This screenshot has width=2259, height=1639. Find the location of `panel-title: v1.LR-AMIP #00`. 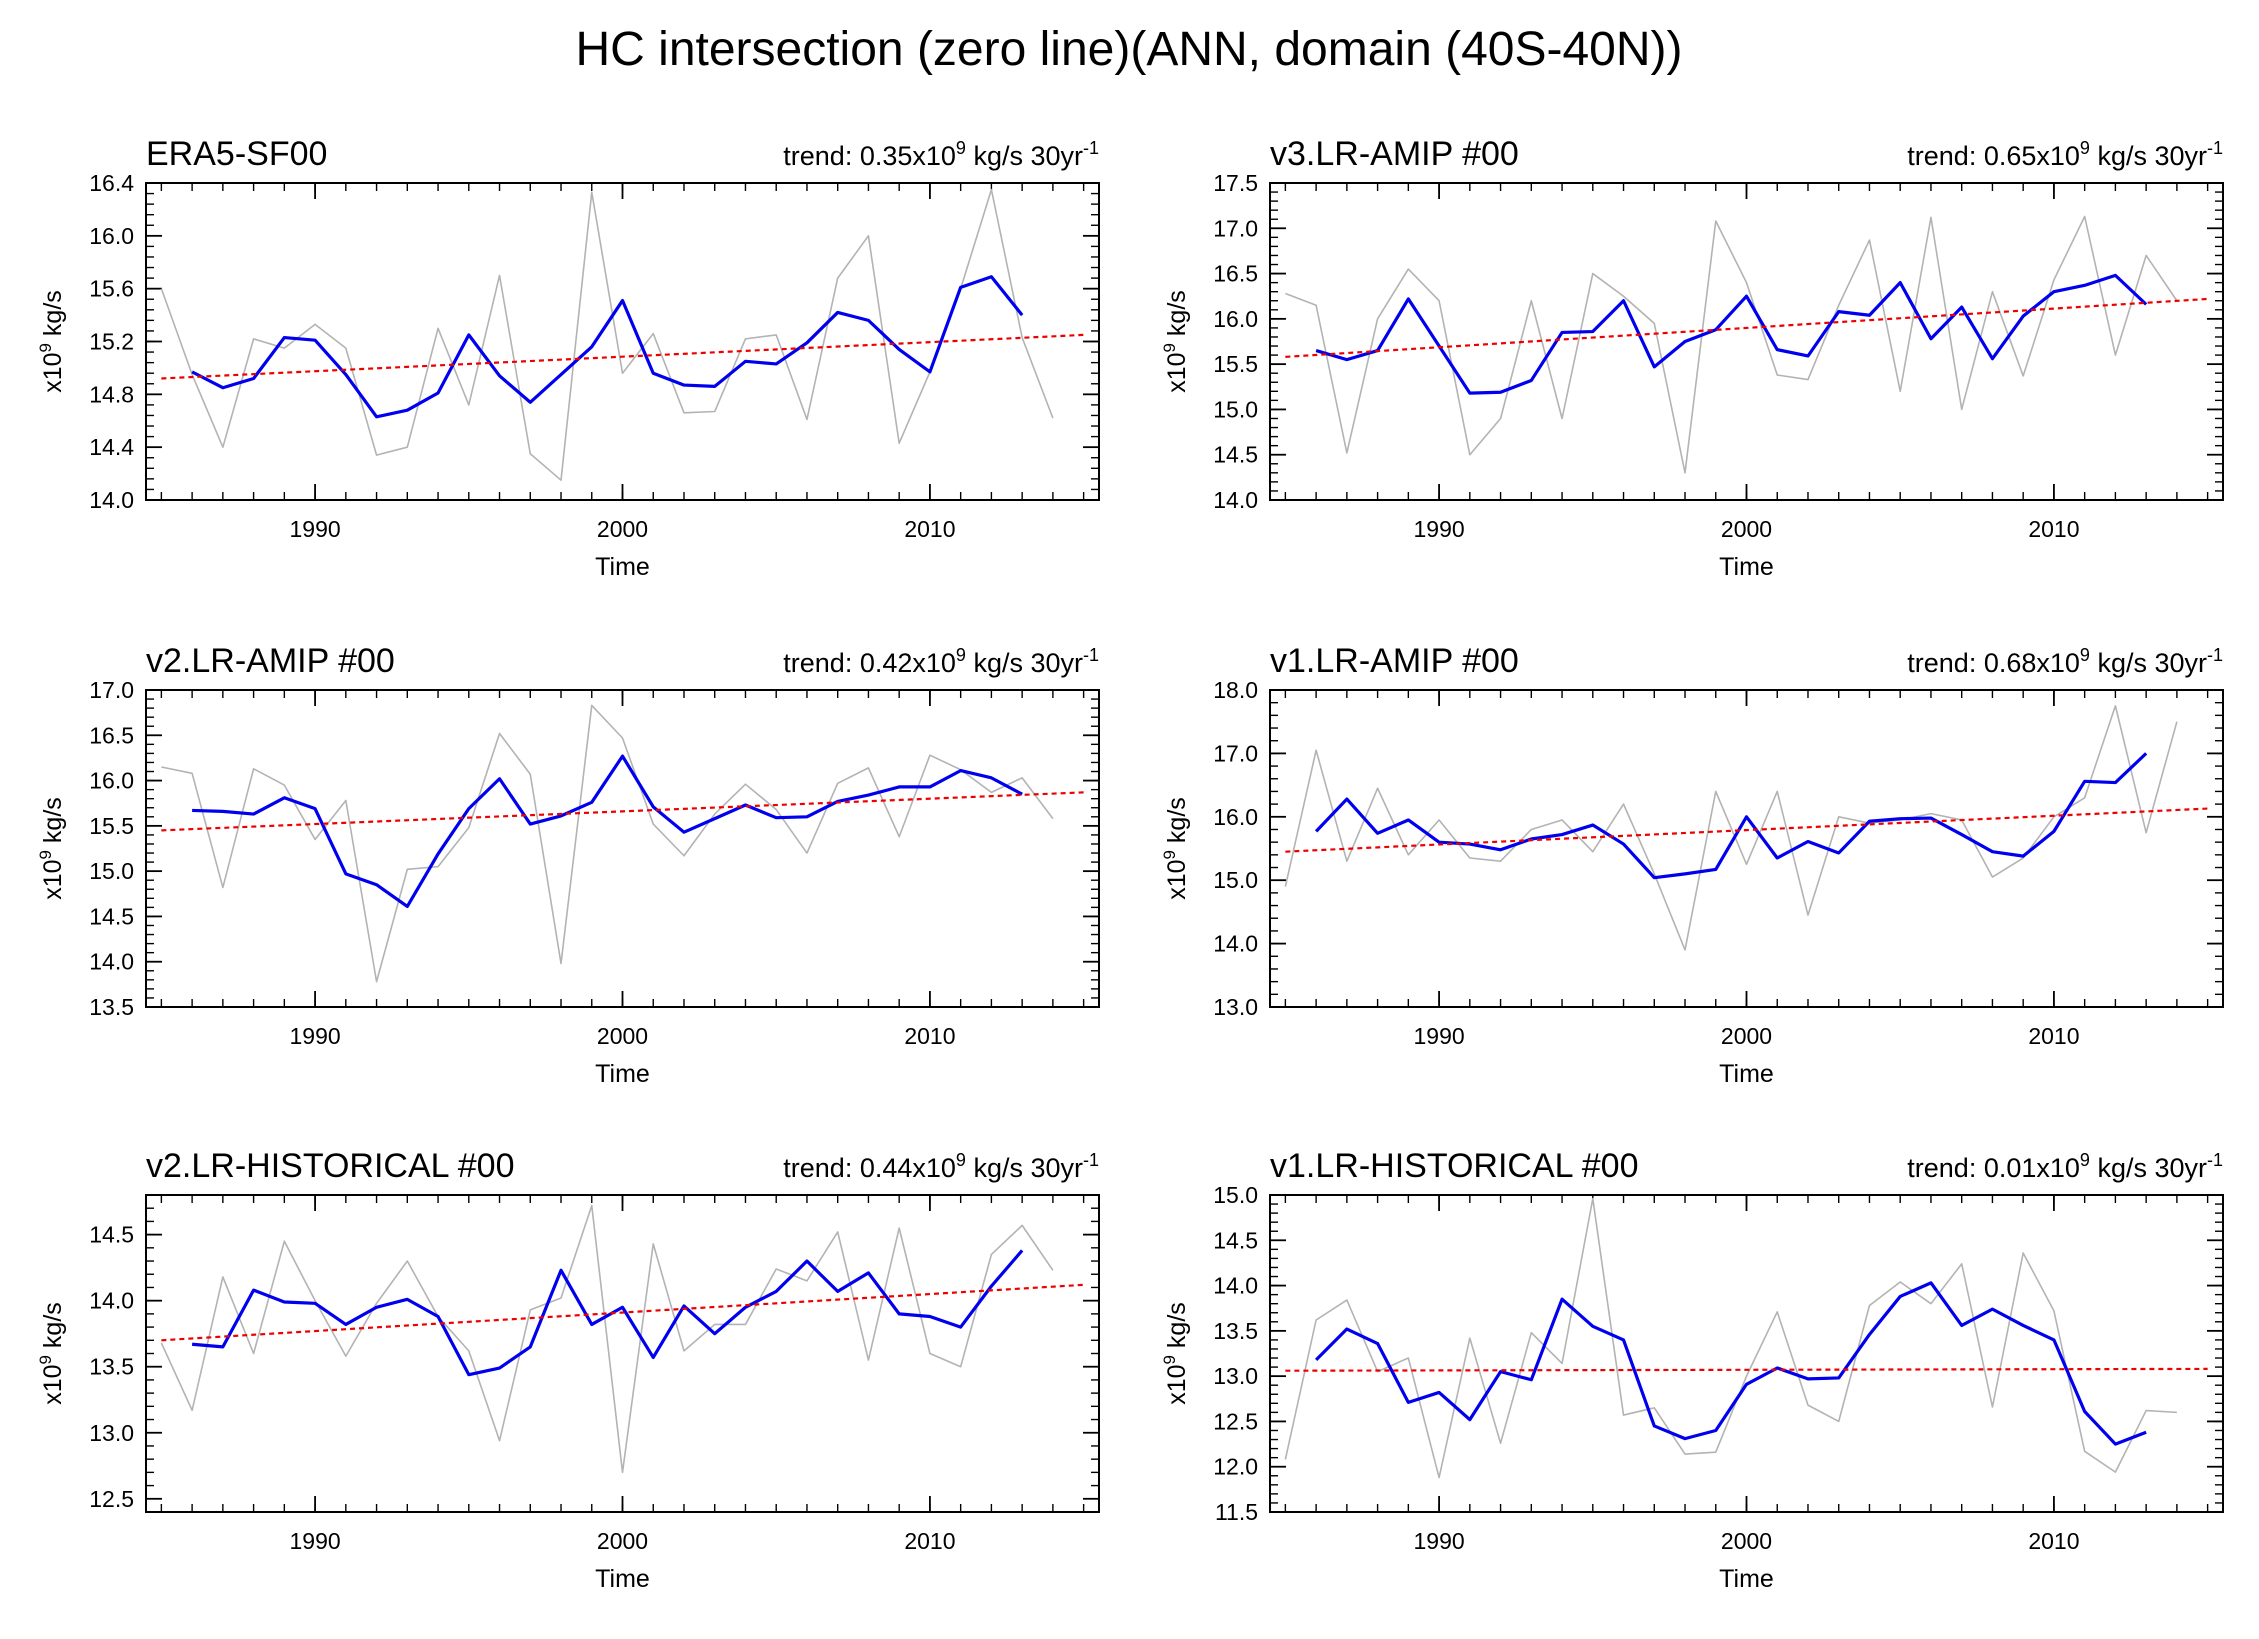

panel-title: v1.LR-AMIP #00 is located at coordinates (1394, 661).